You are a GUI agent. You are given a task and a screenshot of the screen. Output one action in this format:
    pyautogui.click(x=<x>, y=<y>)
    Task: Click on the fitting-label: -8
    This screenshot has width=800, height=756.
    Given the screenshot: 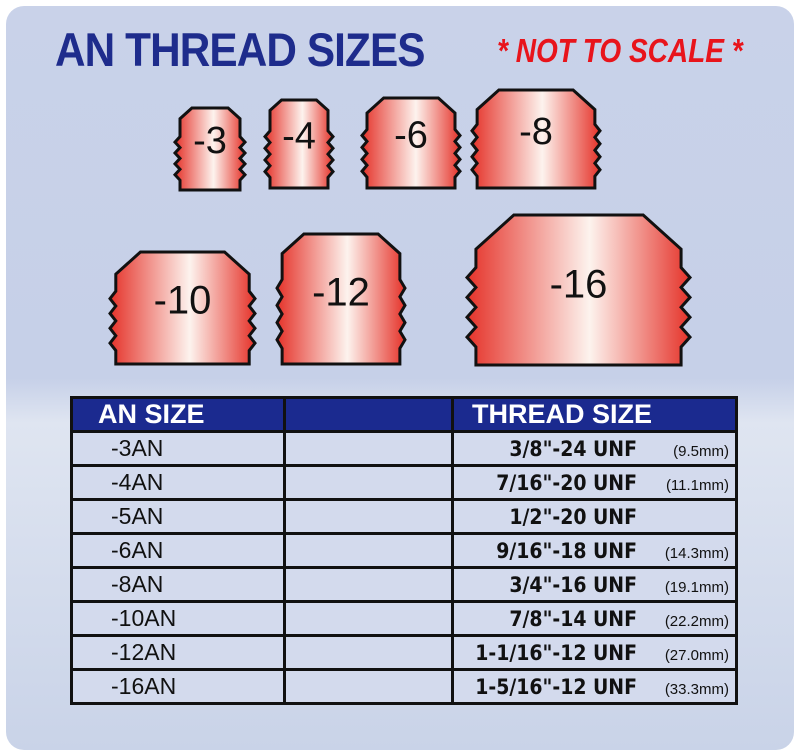 What is the action you would take?
    pyautogui.click(x=536, y=132)
    